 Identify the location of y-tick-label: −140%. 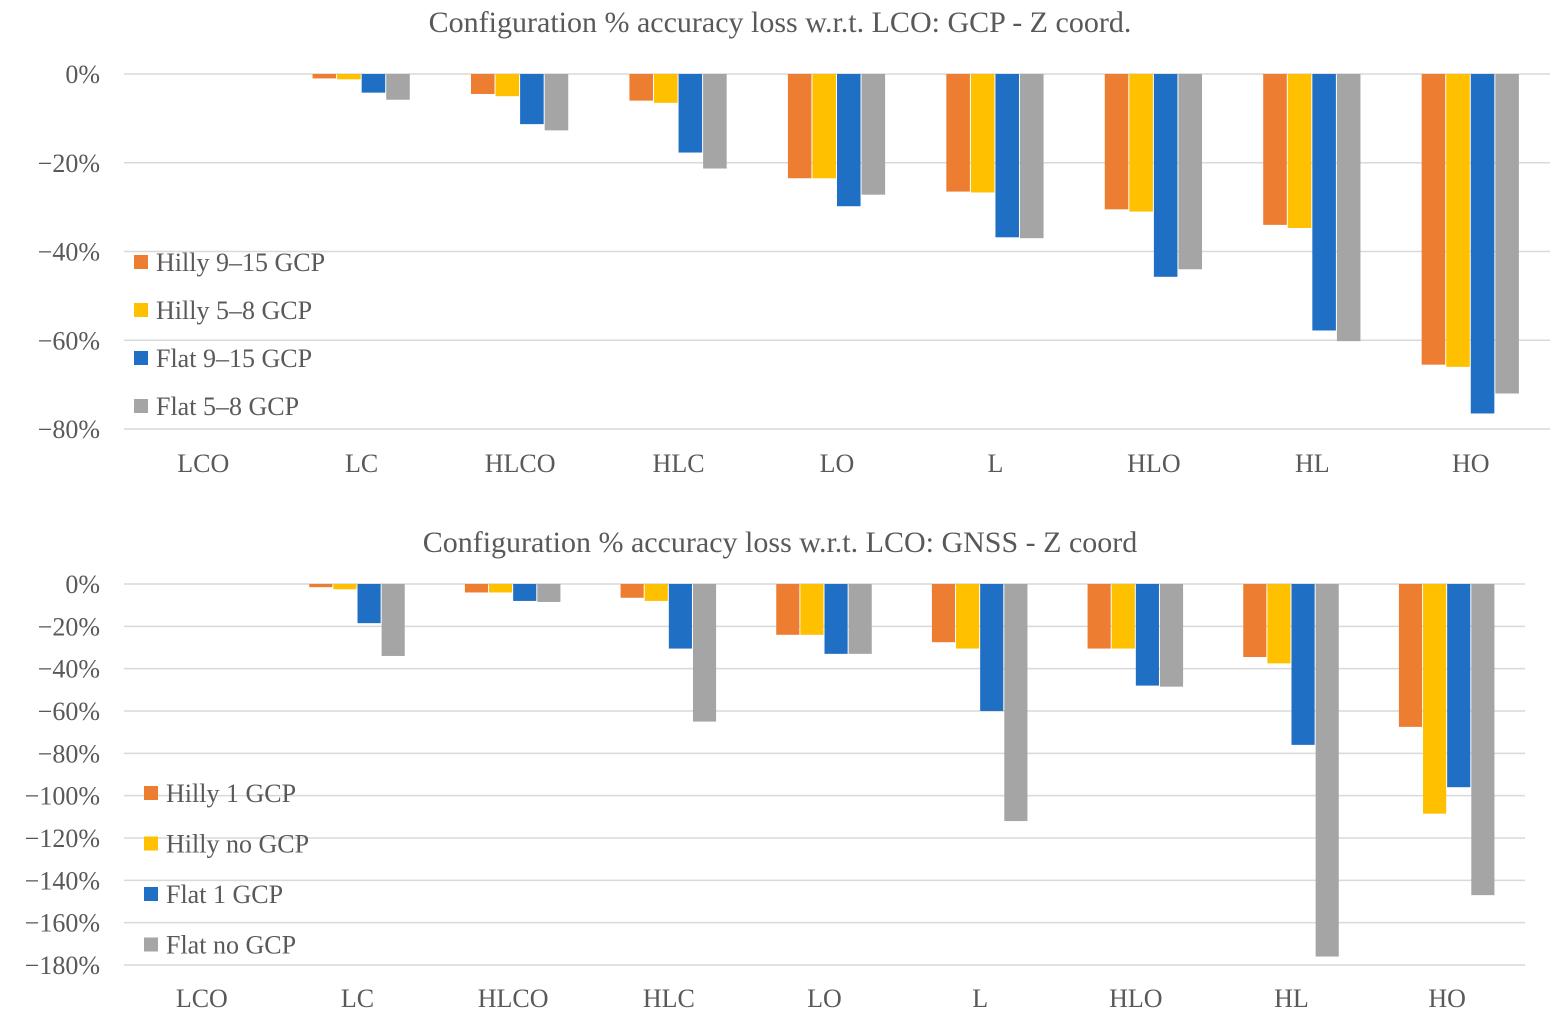
(62, 880).